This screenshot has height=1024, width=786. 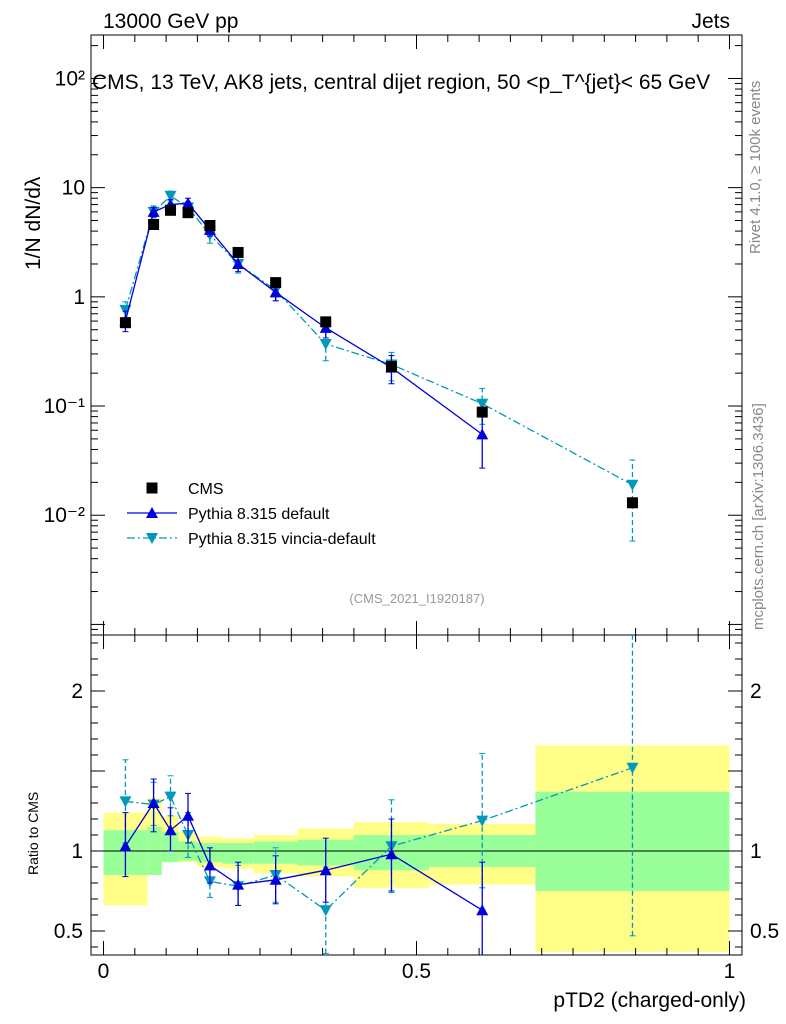 What do you see at coordinates (206, 489) in the screenshot?
I see `legend-label-cms: CMS` at bounding box center [206, 489].